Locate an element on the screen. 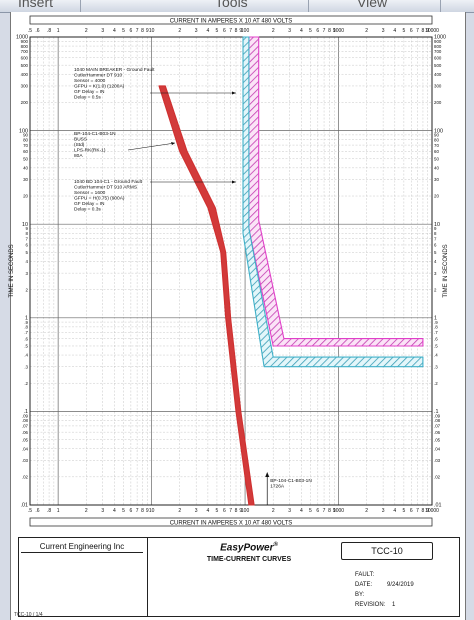 This screenshot has width=474, height=620. y-tick-label-right: 600 is located at coordinates (438, 57).